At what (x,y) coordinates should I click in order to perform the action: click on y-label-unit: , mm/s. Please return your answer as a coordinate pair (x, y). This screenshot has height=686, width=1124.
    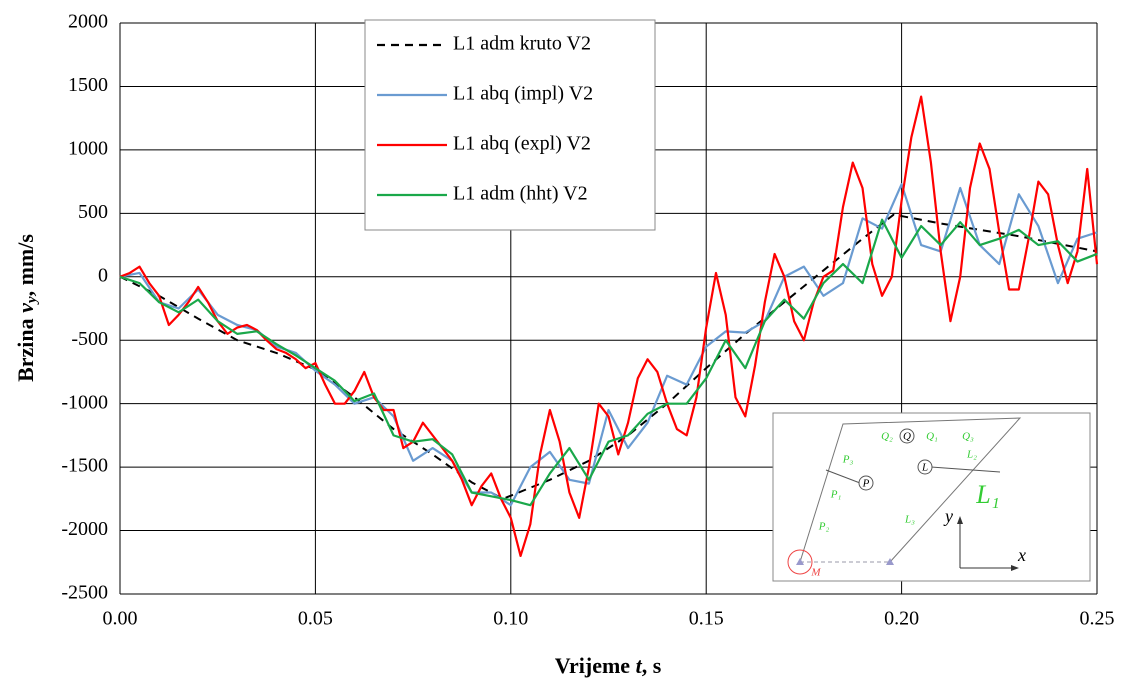
    Looking at the image, I should click on (25, 265).